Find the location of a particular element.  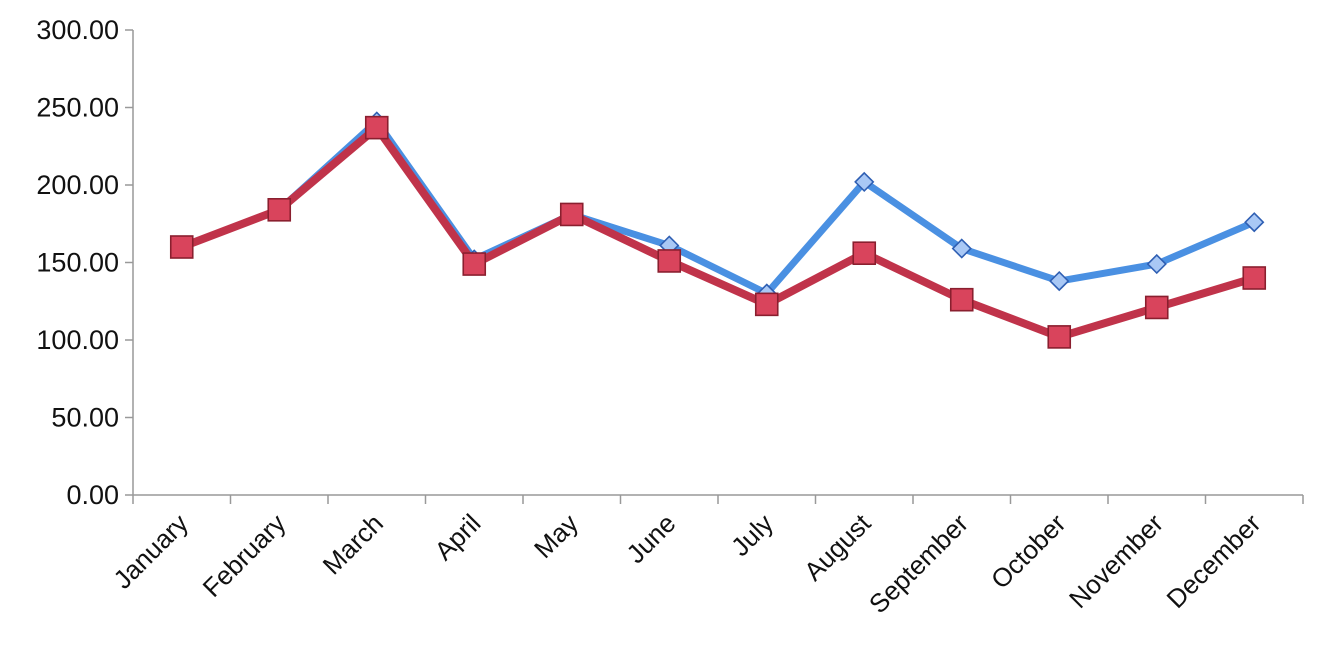

x-tick-label: August is located at coordinates (837, 546).